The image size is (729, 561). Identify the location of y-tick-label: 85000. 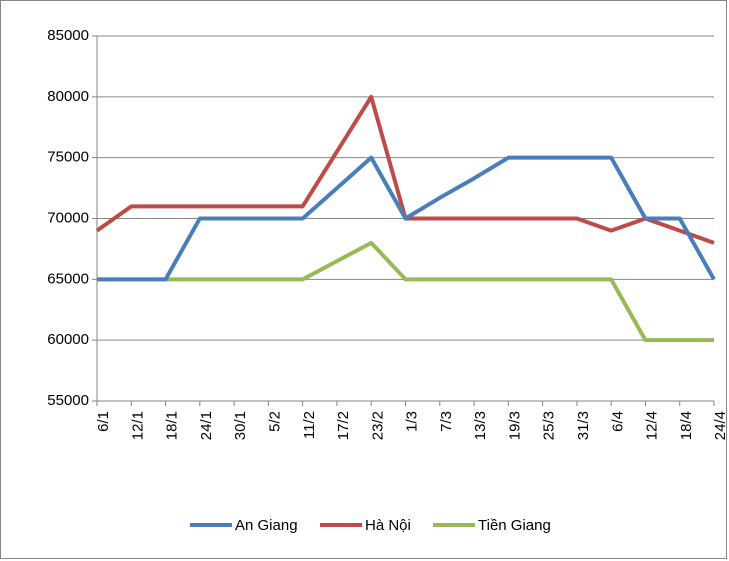
(68, 35).